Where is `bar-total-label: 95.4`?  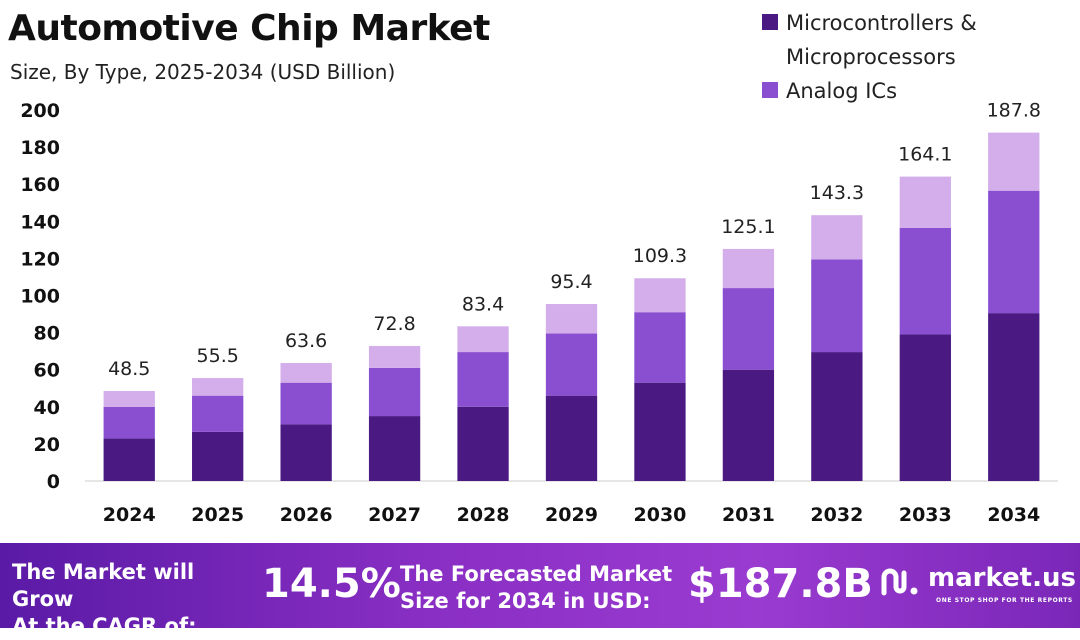 bar-total-label: 95.4 is located at coordinates (571, 282).